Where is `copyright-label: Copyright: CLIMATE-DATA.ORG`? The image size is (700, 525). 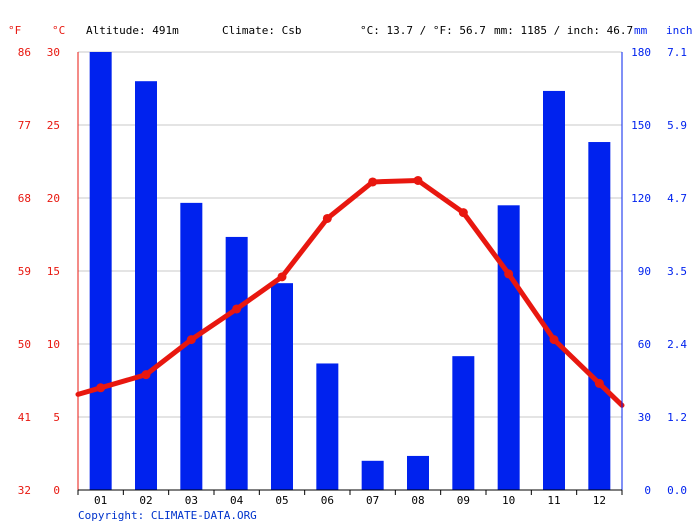 copyright-label: Copyright: CLIMATE-DATA.ORG is located at coordinates (167, 515).